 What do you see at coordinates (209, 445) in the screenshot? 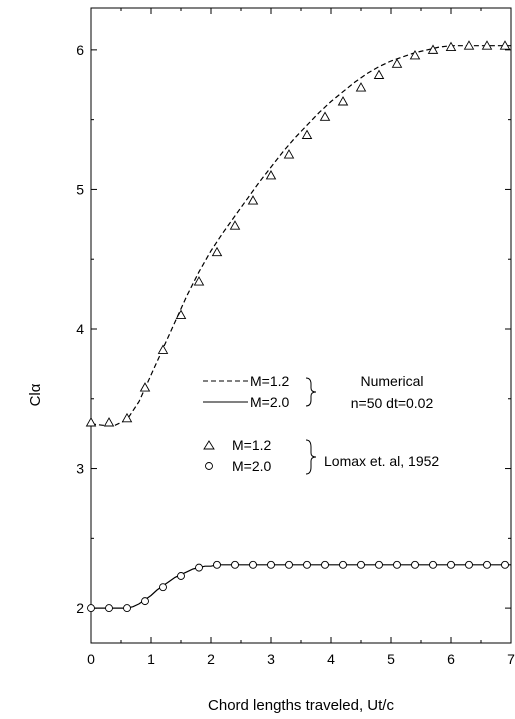
I see `legend-marker-triangle` at bounding box center [209, 445].